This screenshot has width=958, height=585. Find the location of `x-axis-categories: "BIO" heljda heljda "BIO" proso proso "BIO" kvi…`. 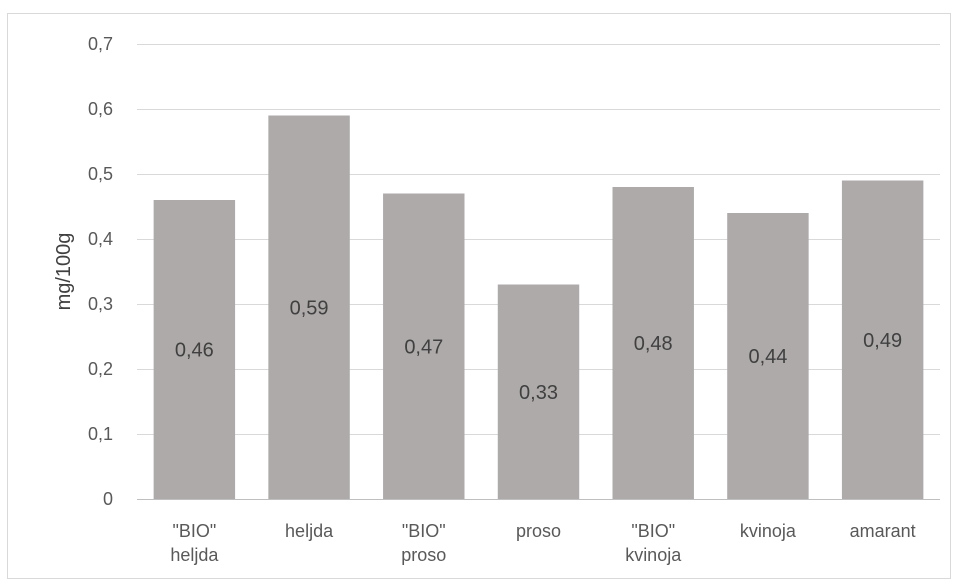

x-axis-categories: "BIO" heljda heljda "BIO" proso proso "BIO" kvi… is located at coordinates (542, 543).